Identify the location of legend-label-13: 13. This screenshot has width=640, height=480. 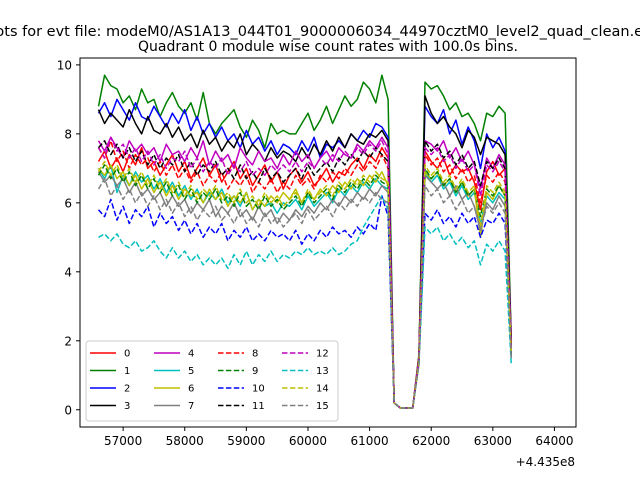
(322, 371).